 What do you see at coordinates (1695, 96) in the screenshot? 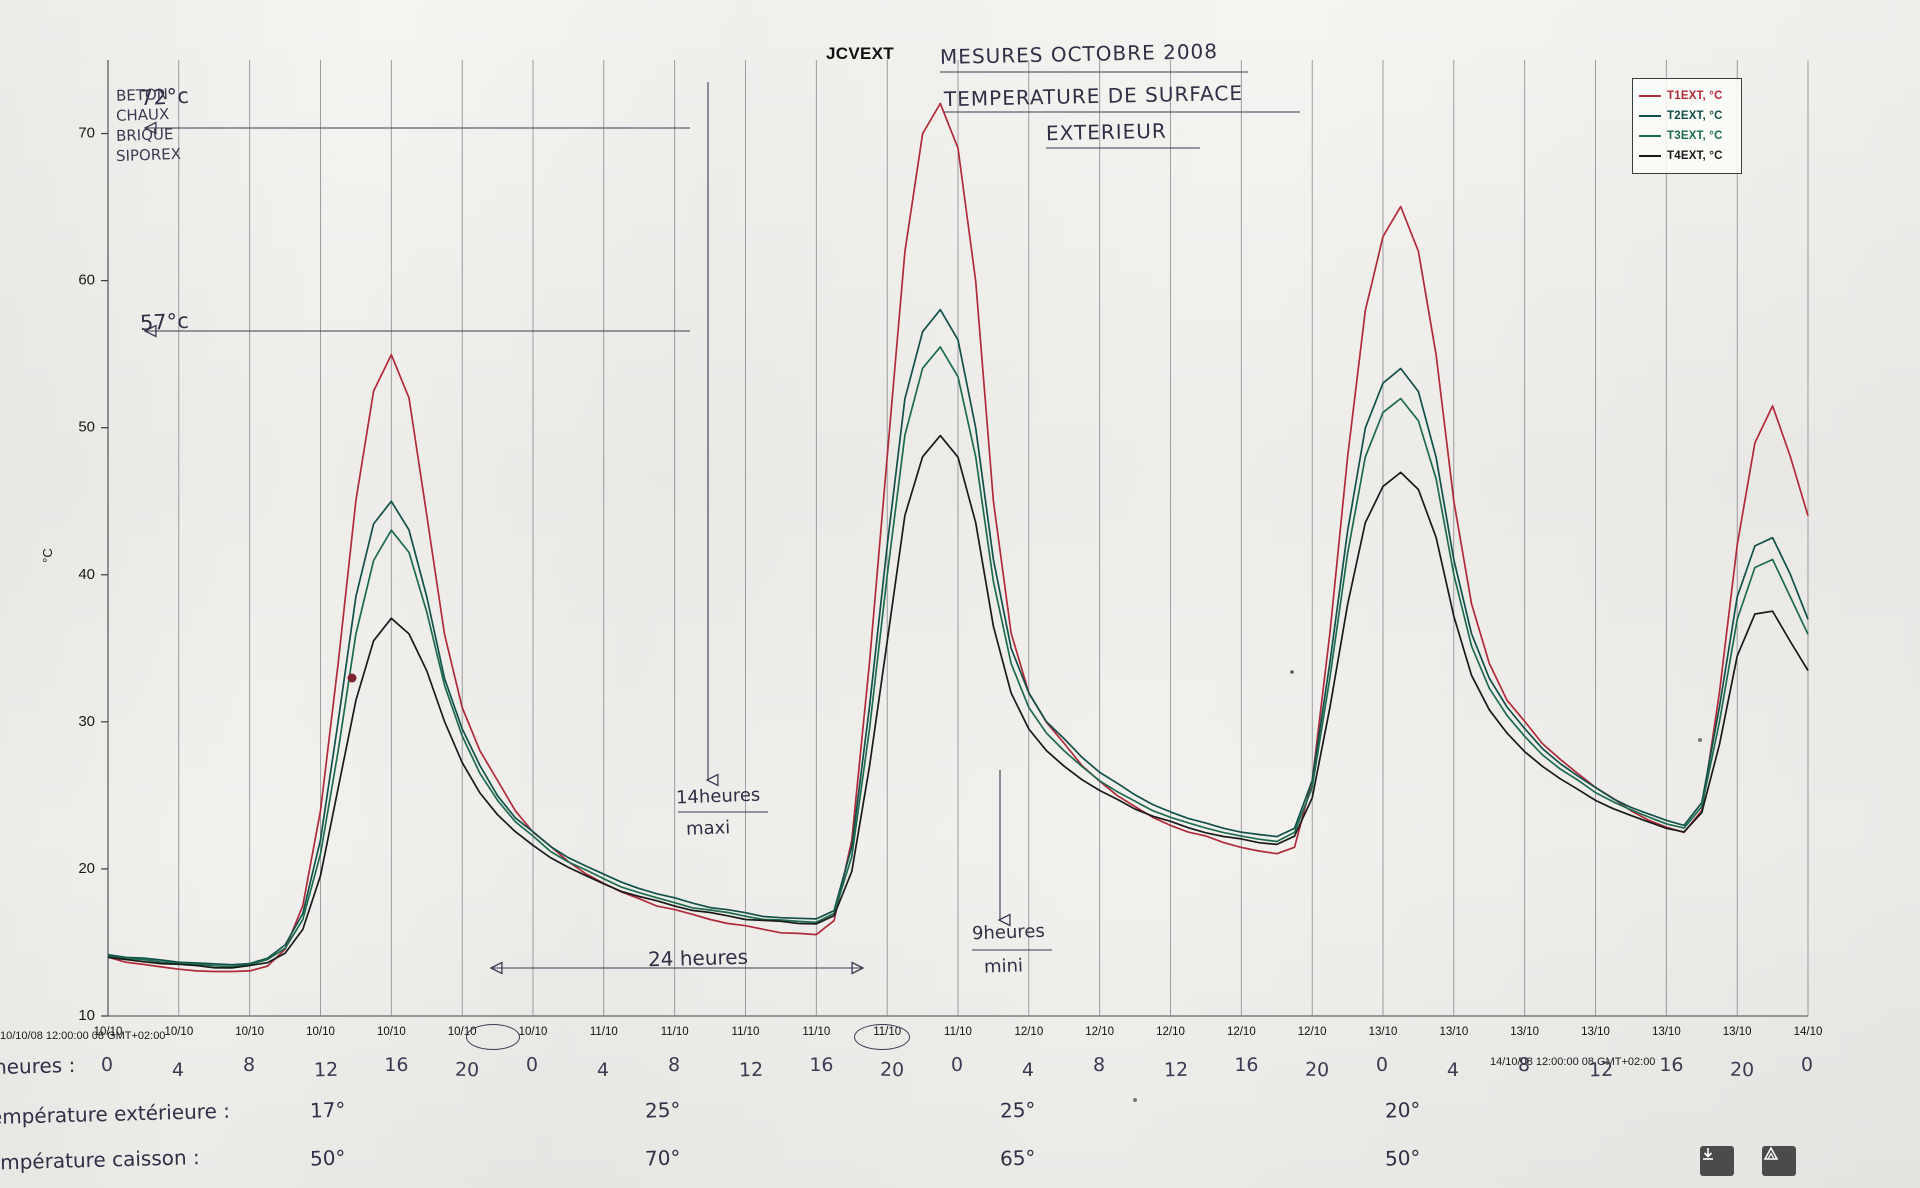
I see `legend-label: T1EXT, °C` at bounding box center [1695, 96].